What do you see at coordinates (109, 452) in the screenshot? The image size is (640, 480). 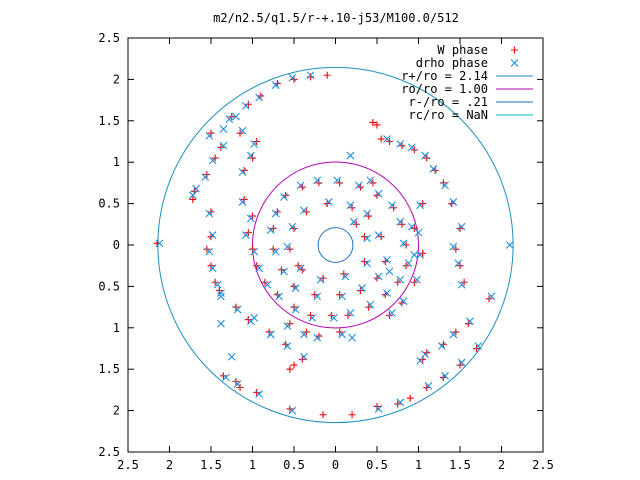 I see `y-tick-label: 2.5` at bounding box center [109, 452].